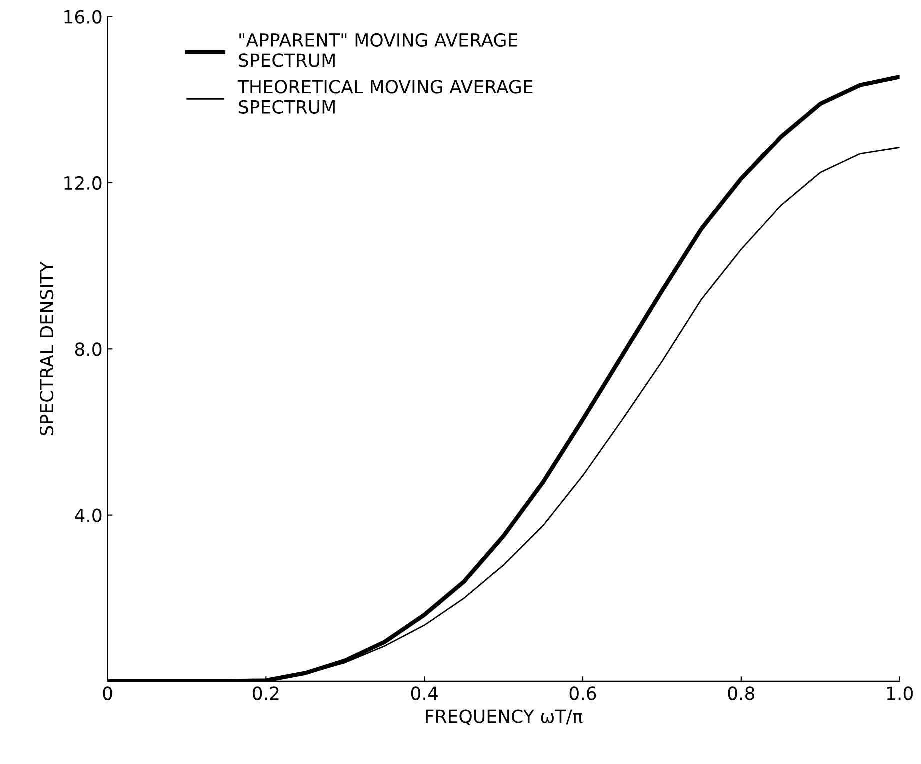 This screenshot has height=764, width=921. Describe the element at coordinates (88, 515) in the screenshot. I see `y-tick-label: 4.0` at that location.